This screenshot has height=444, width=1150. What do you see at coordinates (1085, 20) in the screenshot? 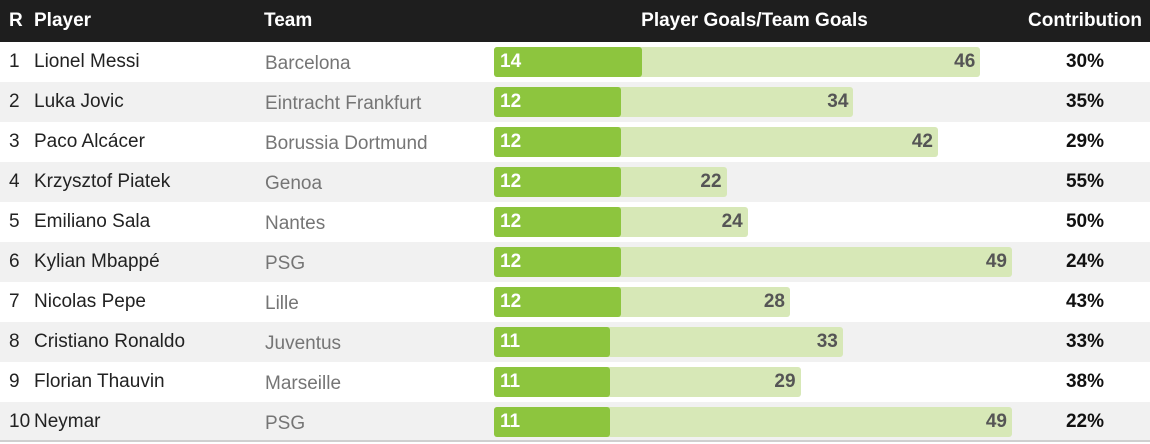
I see `header-contribution: Contribution` at bounding box center [1085, 20].